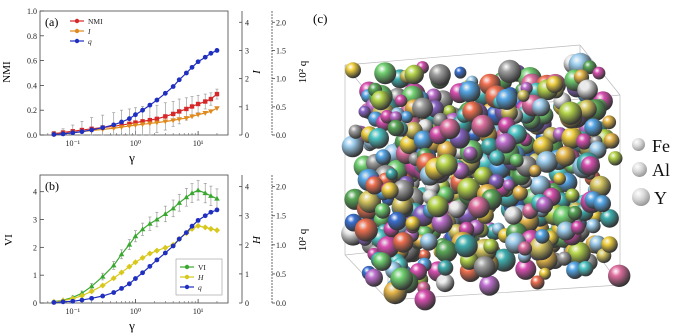 This screenshot has height=335, width=673. I want to click on legend-label: H, so click(200, 277).